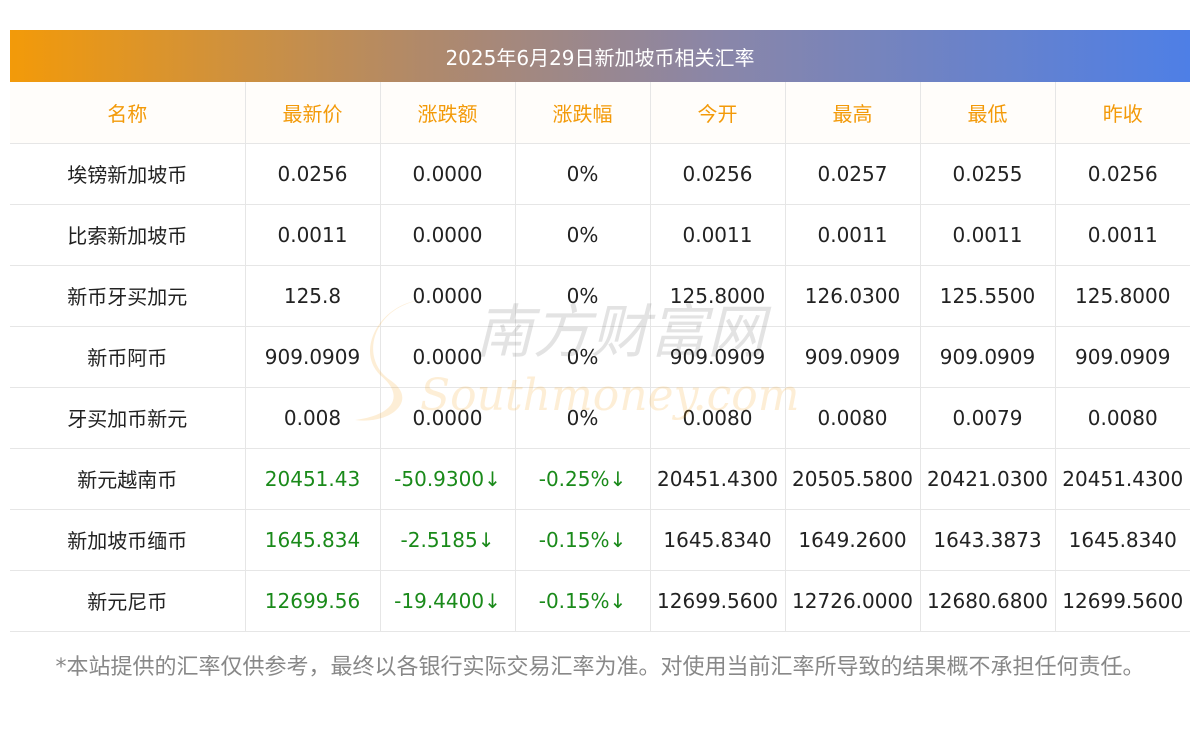  What do you see at coordinates (853, 174) in the screenshot?
I see `cell-high: 0.0257` at bounding box center [853, 174].